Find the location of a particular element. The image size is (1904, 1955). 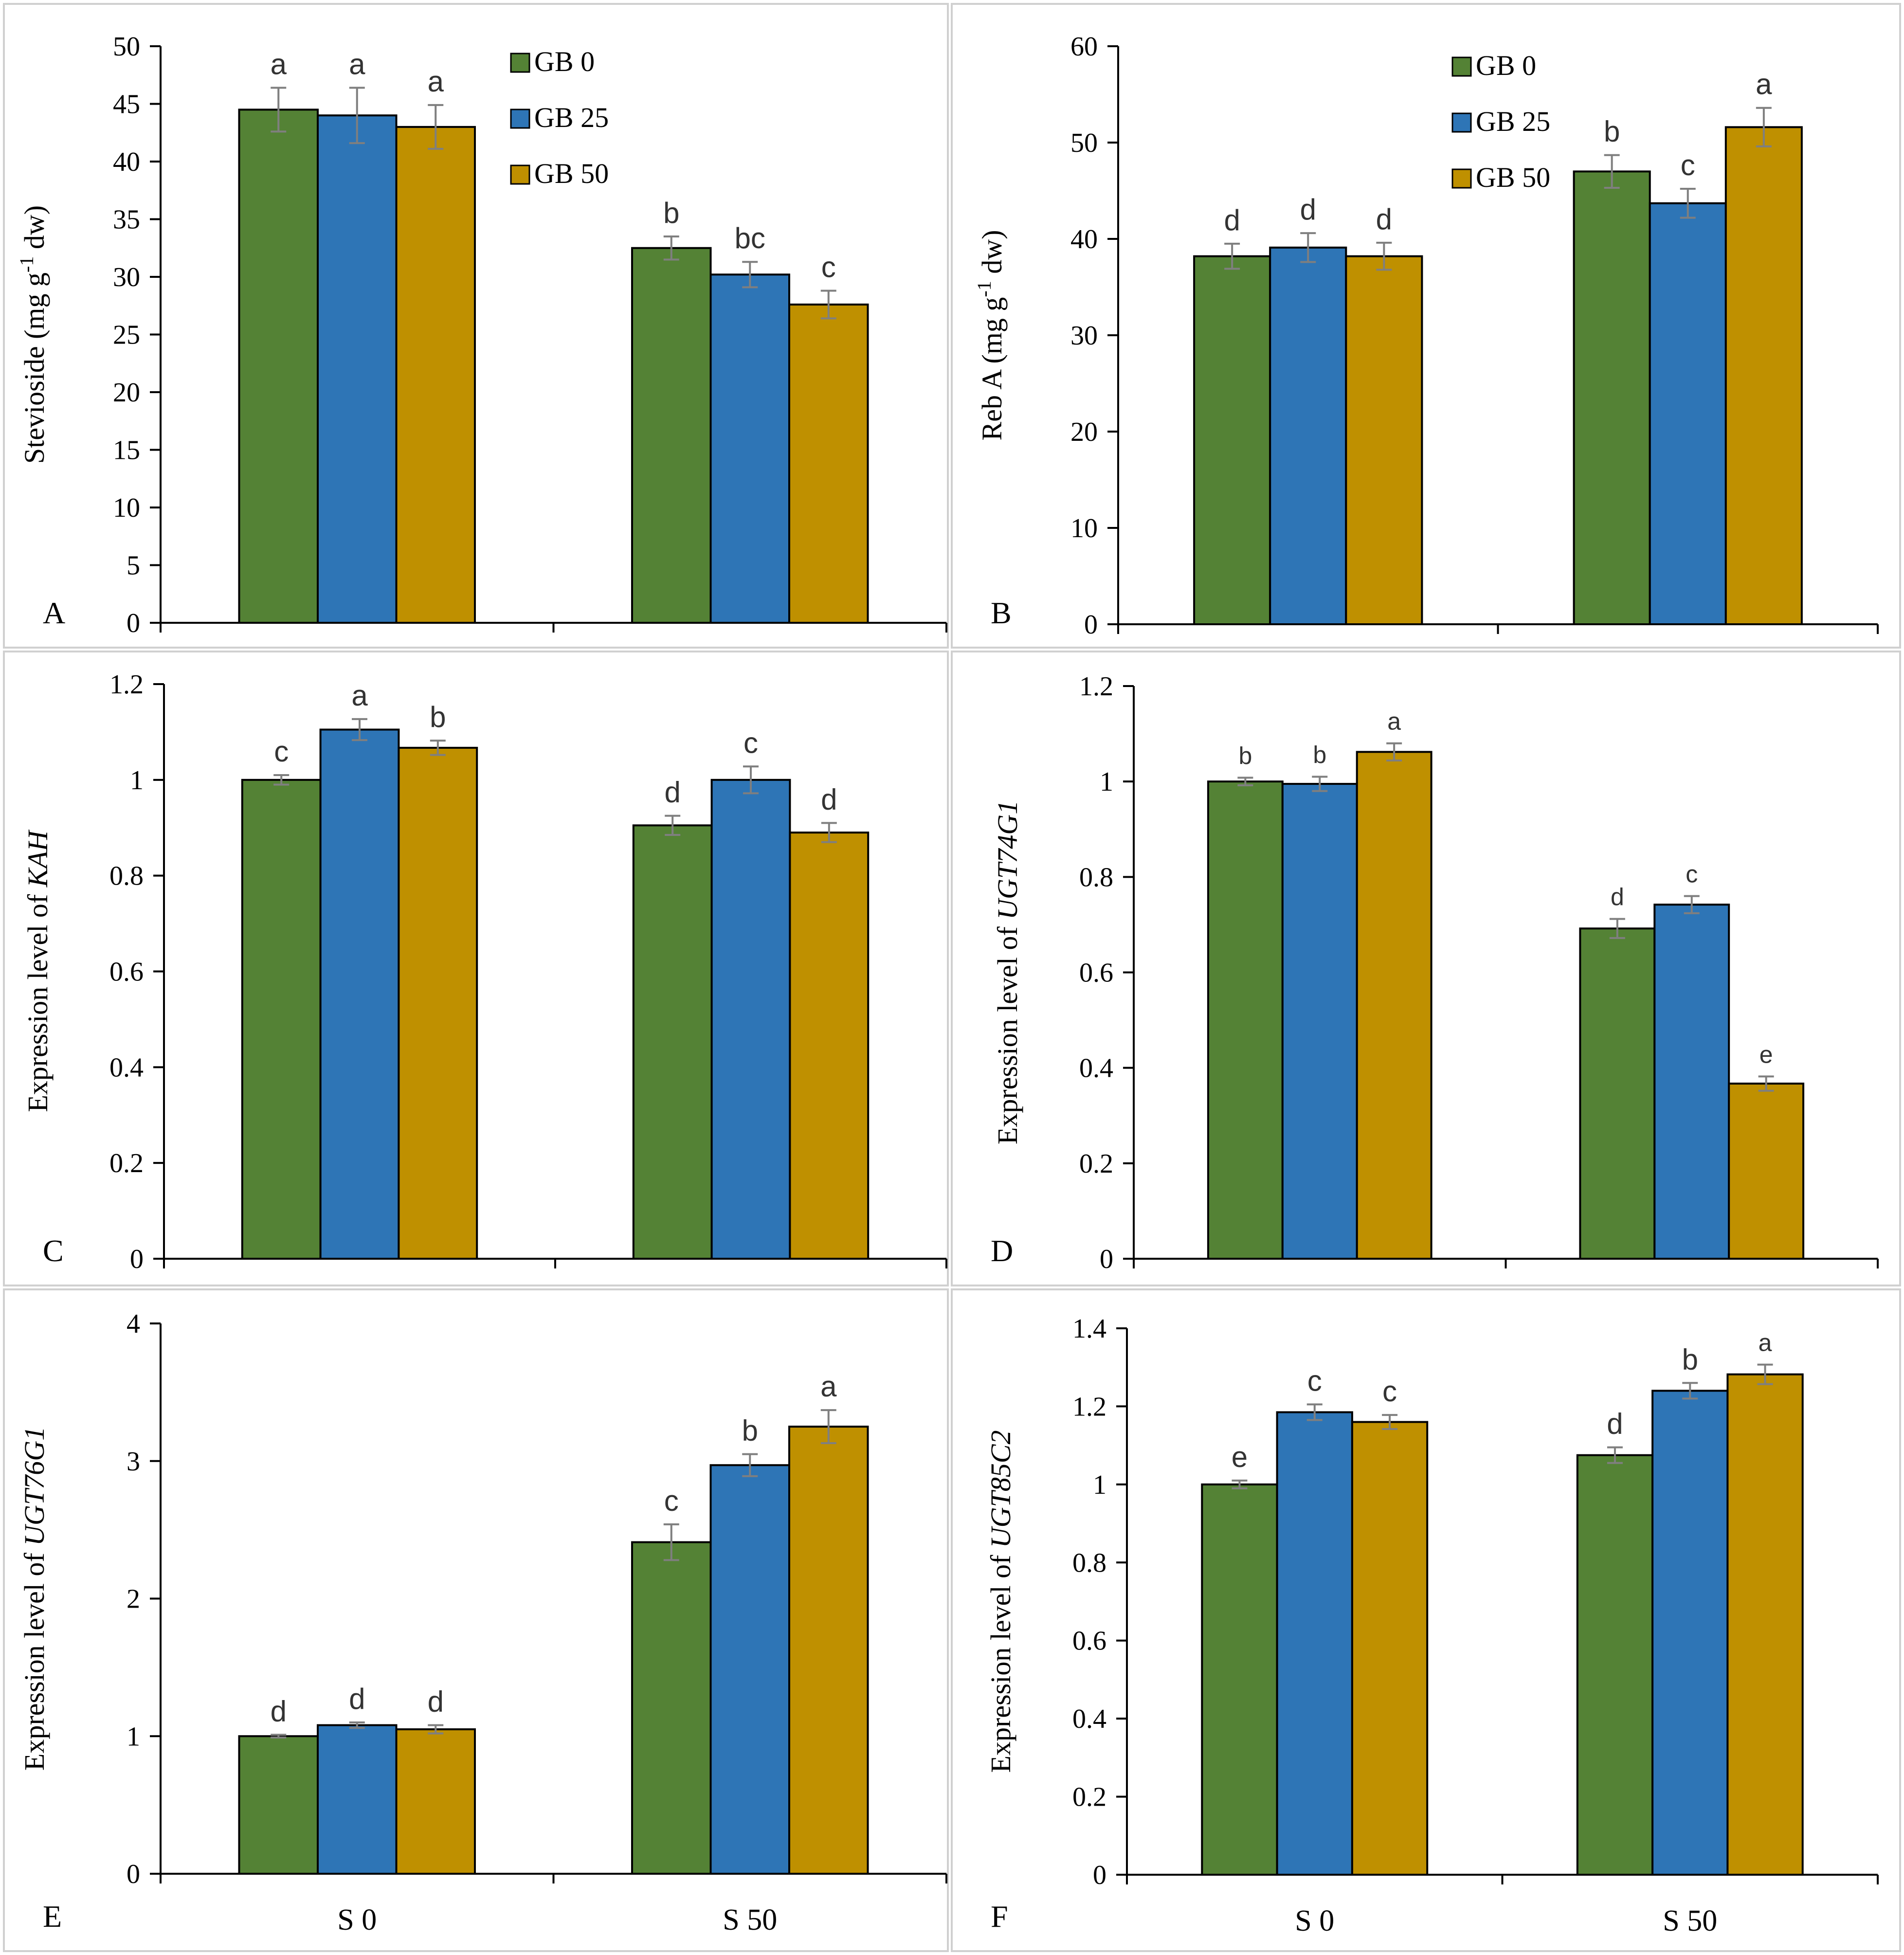

y-tick-label: 5 is located at coordinates (133, 566).